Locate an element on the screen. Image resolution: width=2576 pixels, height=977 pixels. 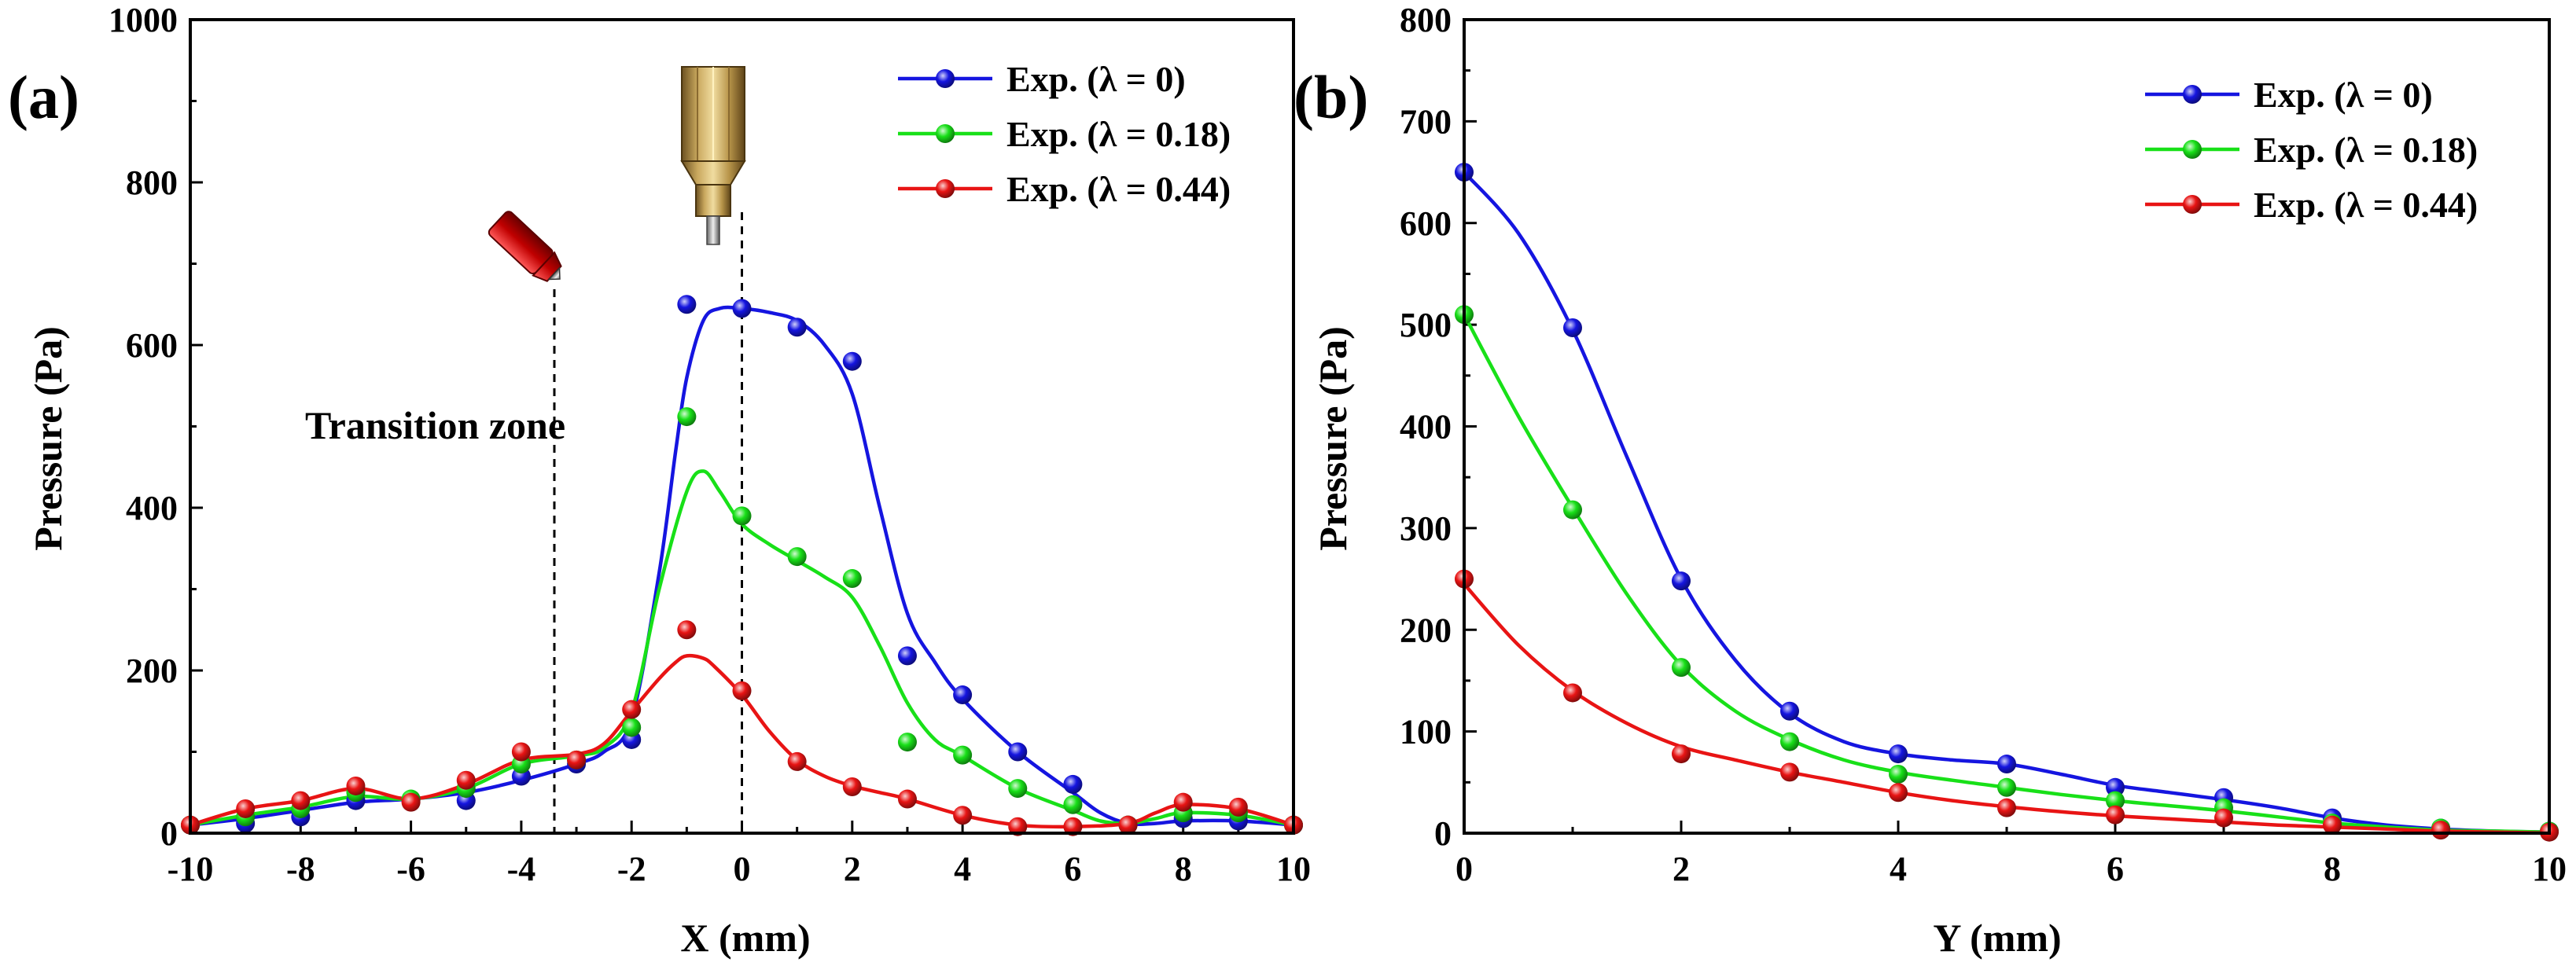
nozzle-icon is located at coordinates (713, 156).